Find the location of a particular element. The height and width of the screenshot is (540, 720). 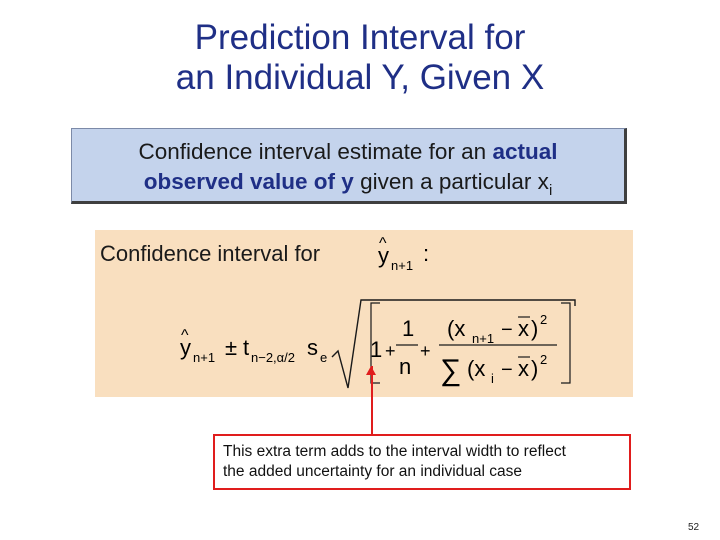

s-sub: e is located at coordinates (323, 357).